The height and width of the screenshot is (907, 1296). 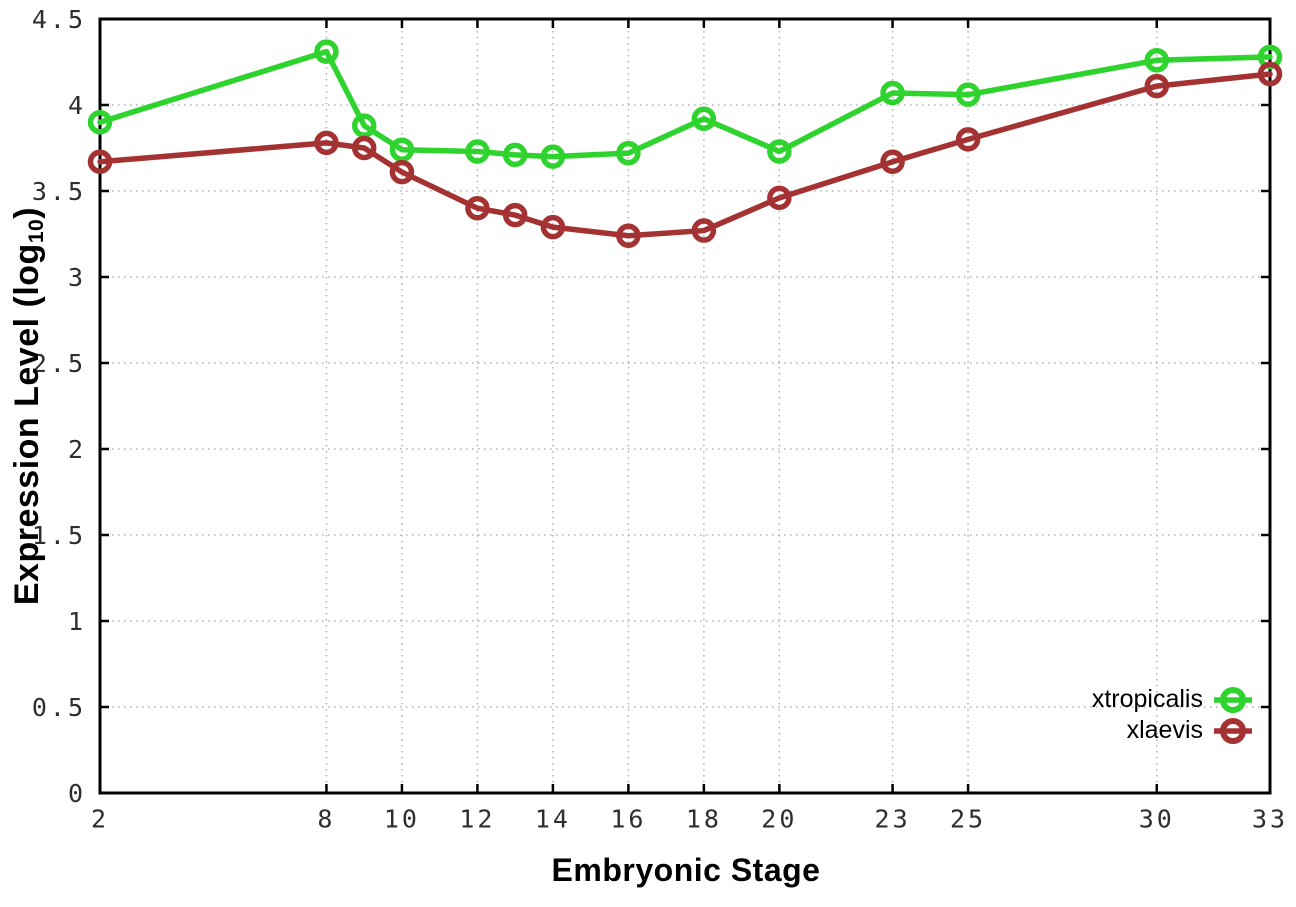 I want to click on x-tick-label: 23, so click(x=893, y=818).